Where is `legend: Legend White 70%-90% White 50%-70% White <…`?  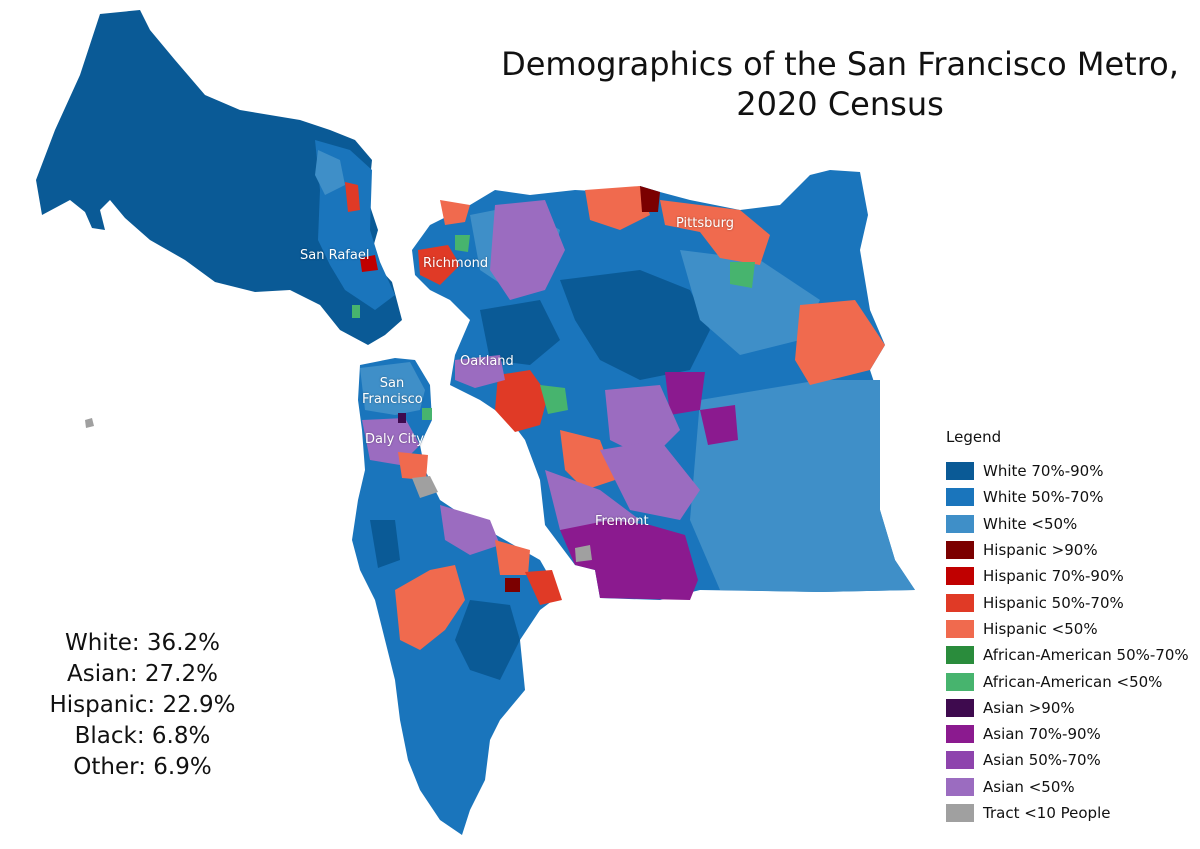 legend: Legend White 70%-90% White 50%-70% White <… is located at coordinates (1071, 627).